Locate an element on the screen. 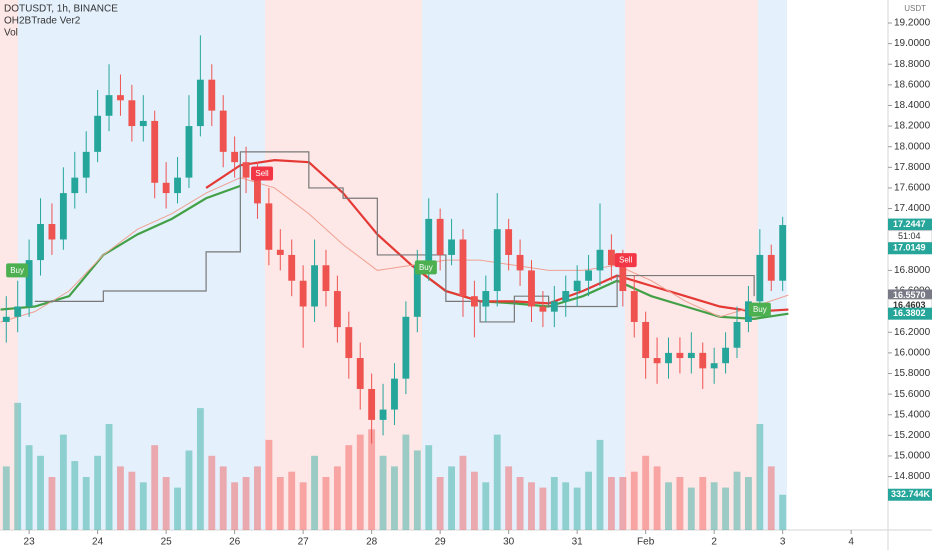 The height and width of the screenshot is (550, 932). price-label: 16.3802 is located at coordinates (909, 313).